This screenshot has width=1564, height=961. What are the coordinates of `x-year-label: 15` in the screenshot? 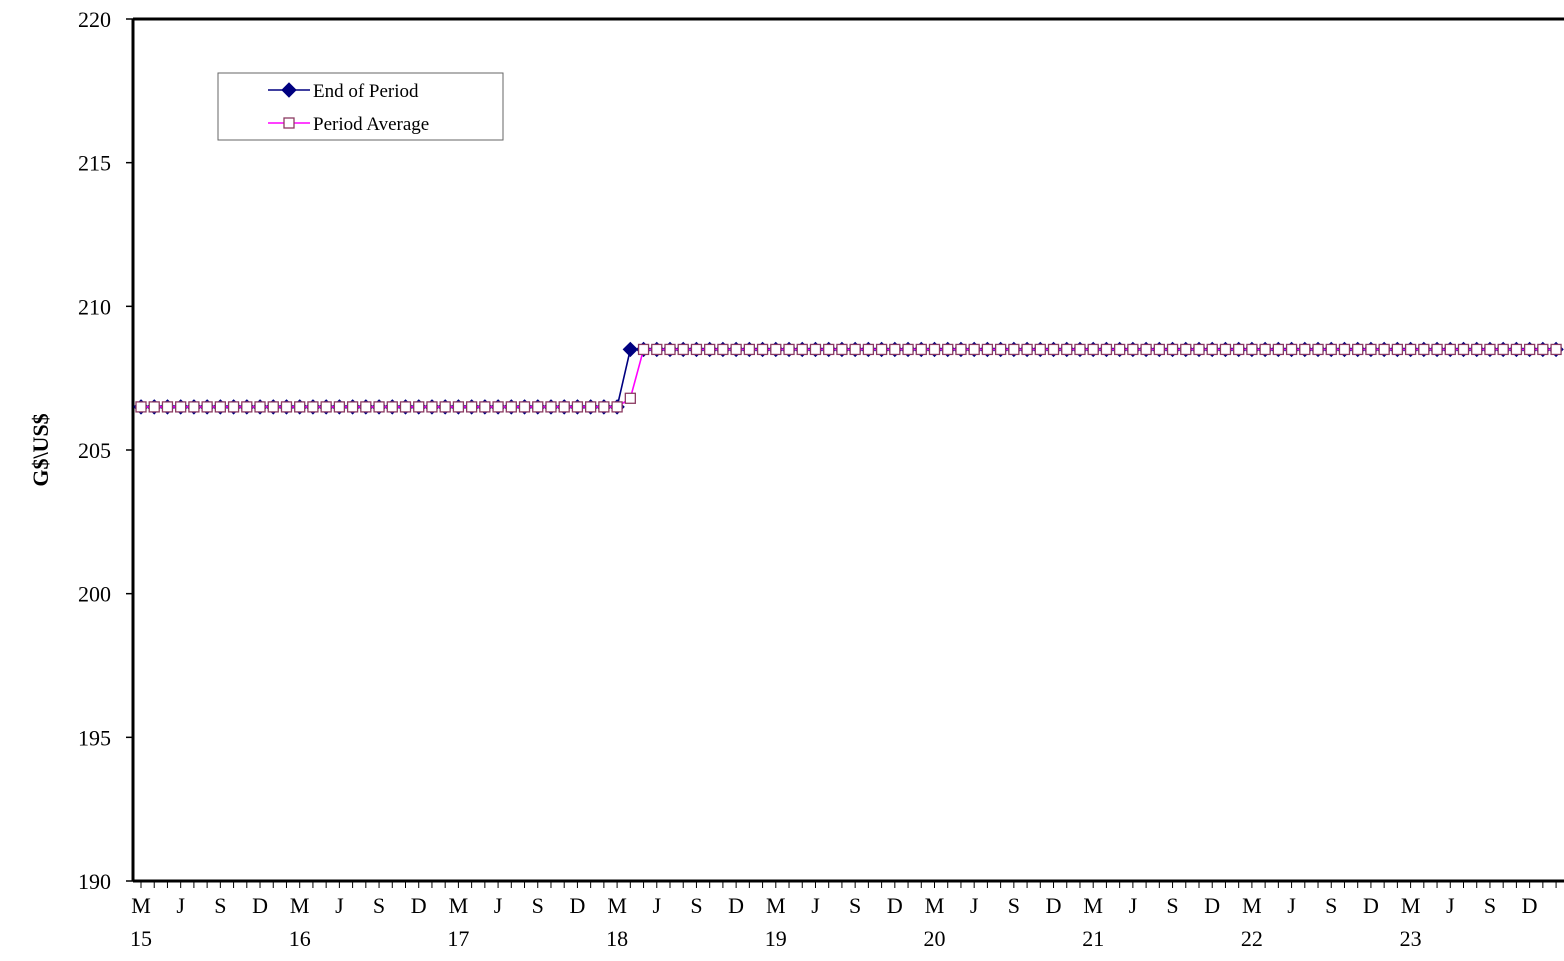 It's located at (141, 938).